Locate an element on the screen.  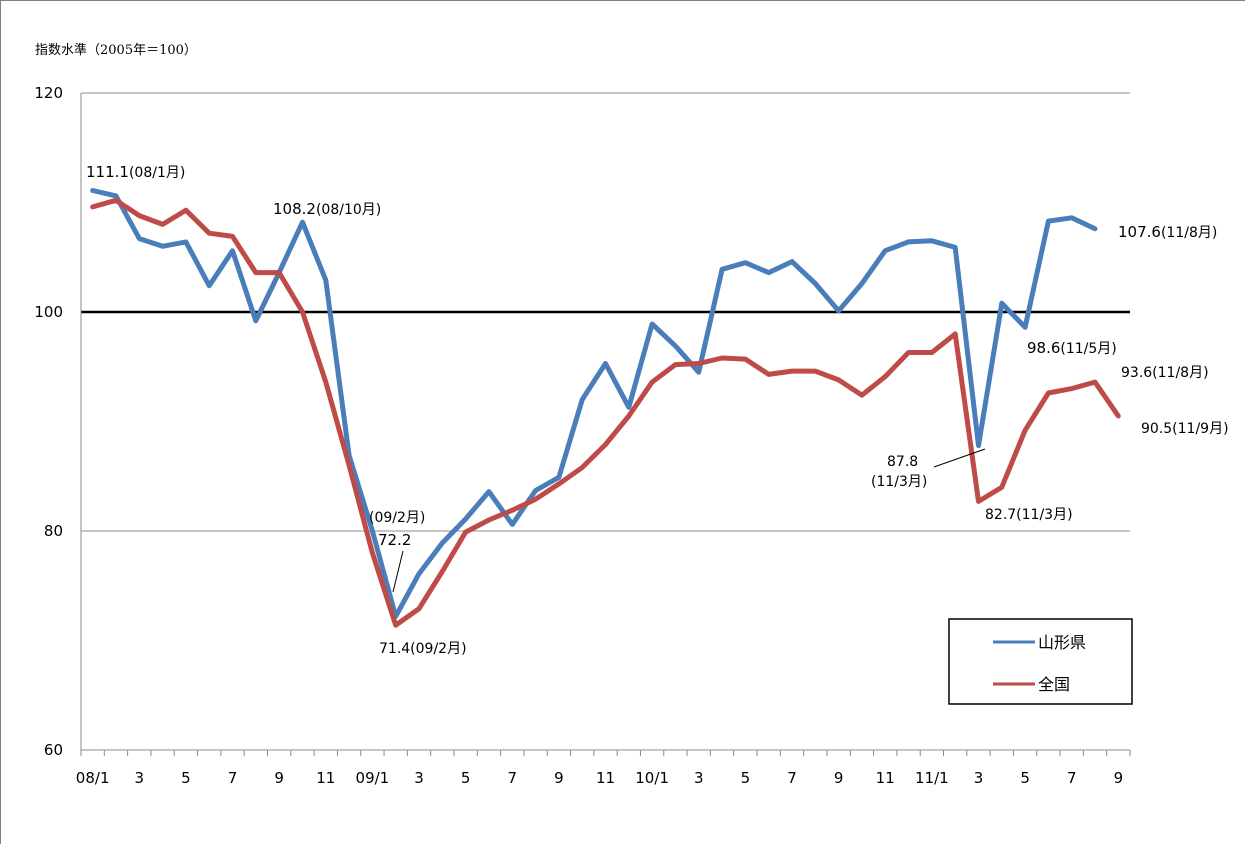
annotation-82-7: 82.7(11/3月) is located at coordinates (1029, 515).